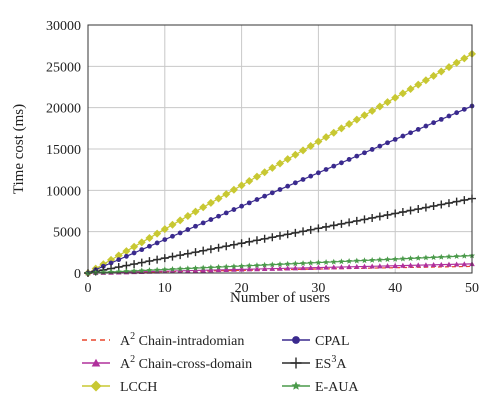 The height and width of the screenshot is (415, 500). I want to click on legend-entry: ES3A, so click(314, 363).